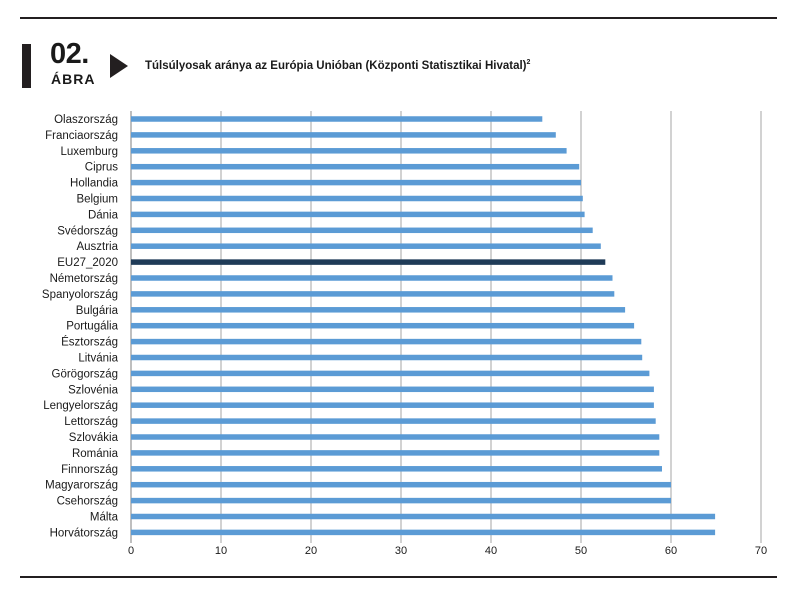 The height and width of the screenshot is (600, 798). What do you see at coordinates (80, 406) in the screenshot?
I see `category-label: Lengyelország` at bounding box center [80, 406].